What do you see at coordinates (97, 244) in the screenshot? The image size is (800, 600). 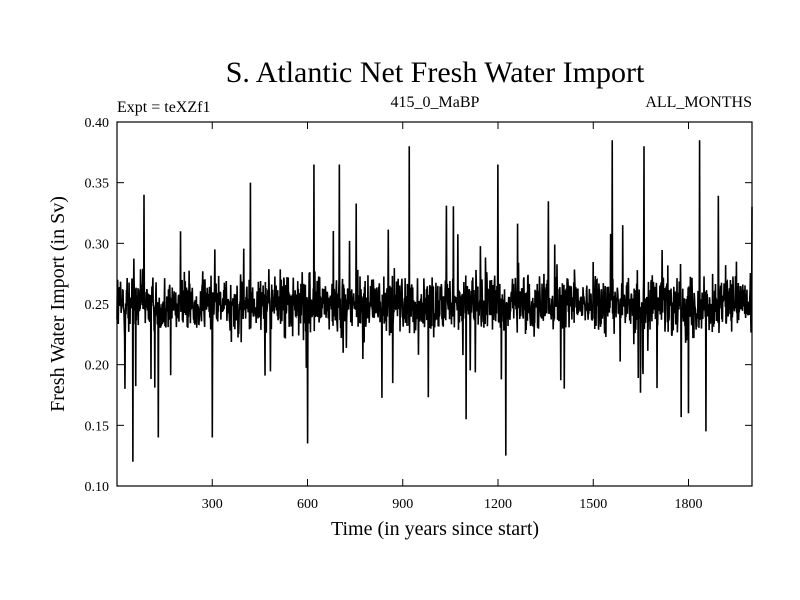 I see `y-tick-label: 0.30` at bounding box center [97, 244].